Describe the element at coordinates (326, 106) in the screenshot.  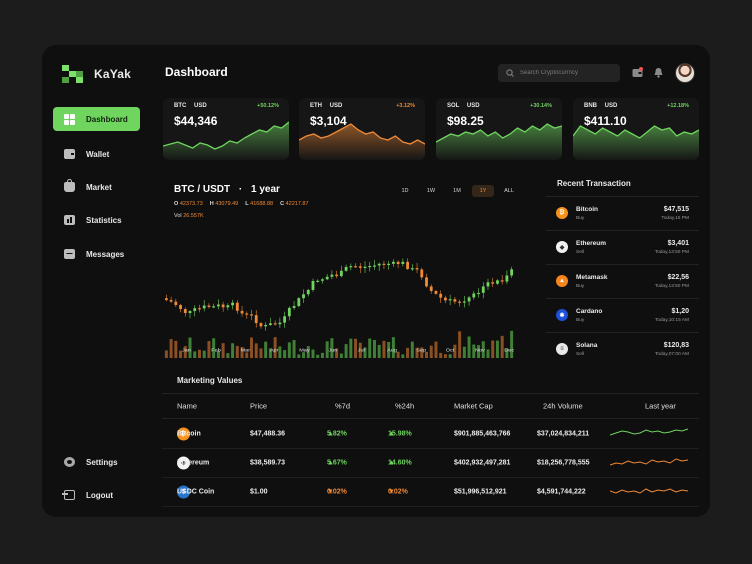
I see `ticker-pair: ETH USD` at that location.